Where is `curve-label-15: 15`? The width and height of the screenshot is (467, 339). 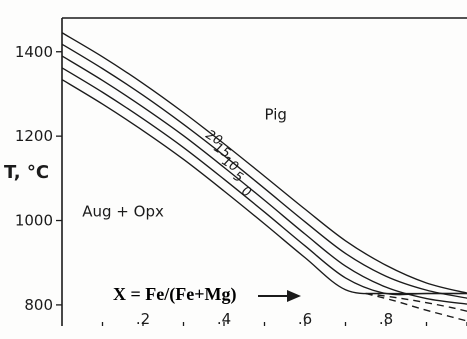
curve-label-15: 15 is located at coordinates (222, 150).